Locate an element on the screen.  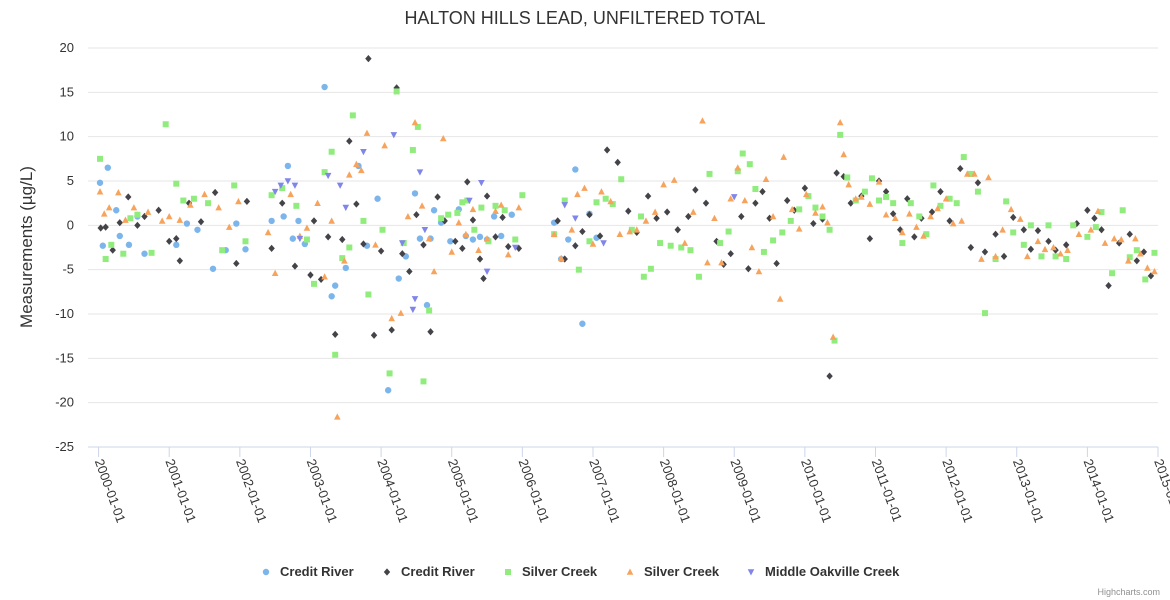
legend-symbol is located at coordinates (266, 572).